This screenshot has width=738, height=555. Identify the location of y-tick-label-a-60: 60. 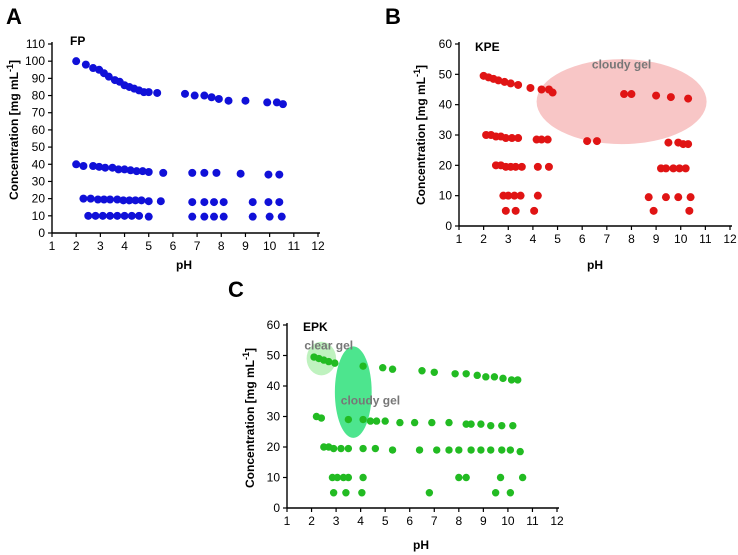
(39, 130).